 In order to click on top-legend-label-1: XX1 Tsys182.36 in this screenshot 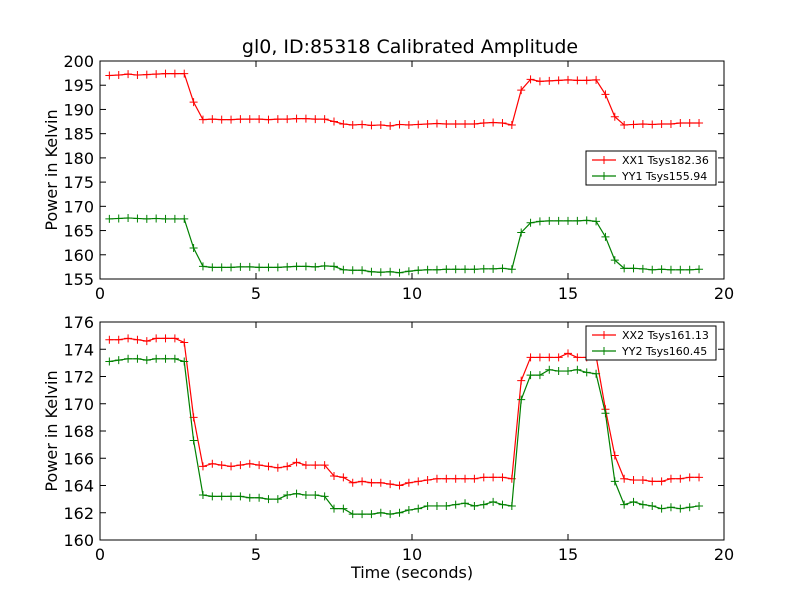, I will do `click(665, 160)`.